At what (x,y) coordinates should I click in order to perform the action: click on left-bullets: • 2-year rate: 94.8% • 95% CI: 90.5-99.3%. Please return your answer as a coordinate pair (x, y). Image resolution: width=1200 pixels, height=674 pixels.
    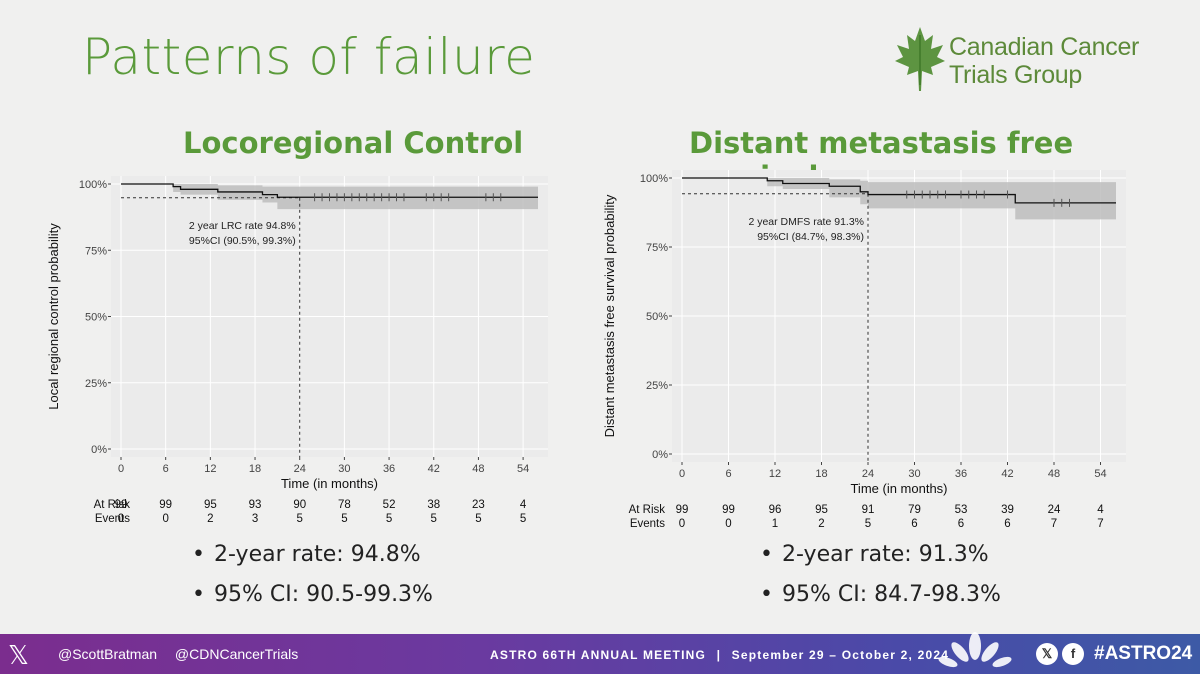
    Looking at the image, I should click on (312, 582).